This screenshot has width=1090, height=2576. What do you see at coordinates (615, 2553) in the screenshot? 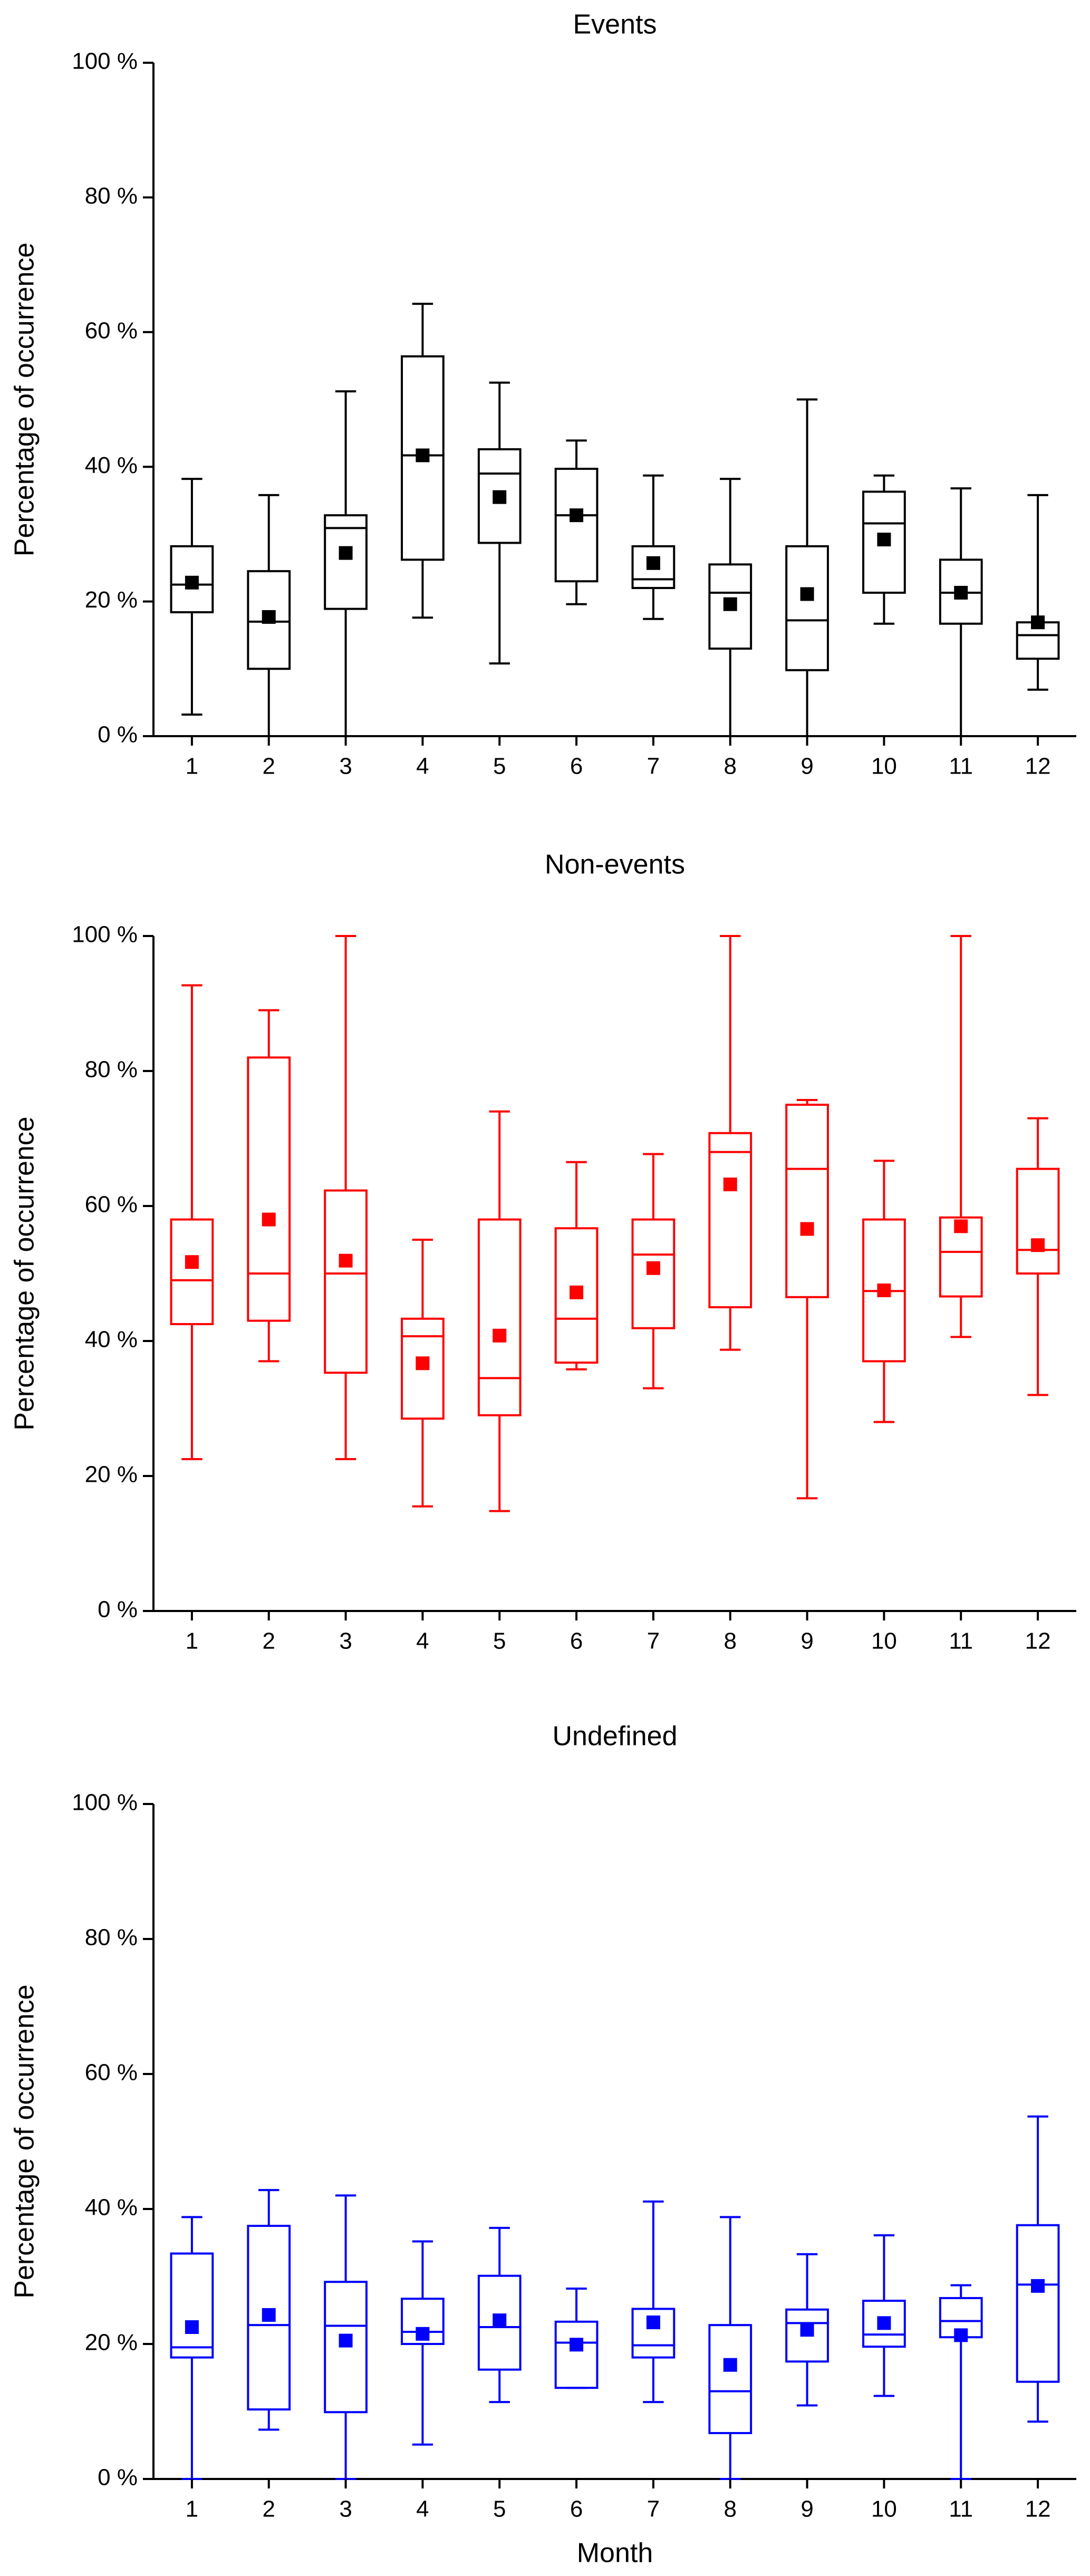
I see `x-axis-label: Month` at bounding box center [615, 2553].